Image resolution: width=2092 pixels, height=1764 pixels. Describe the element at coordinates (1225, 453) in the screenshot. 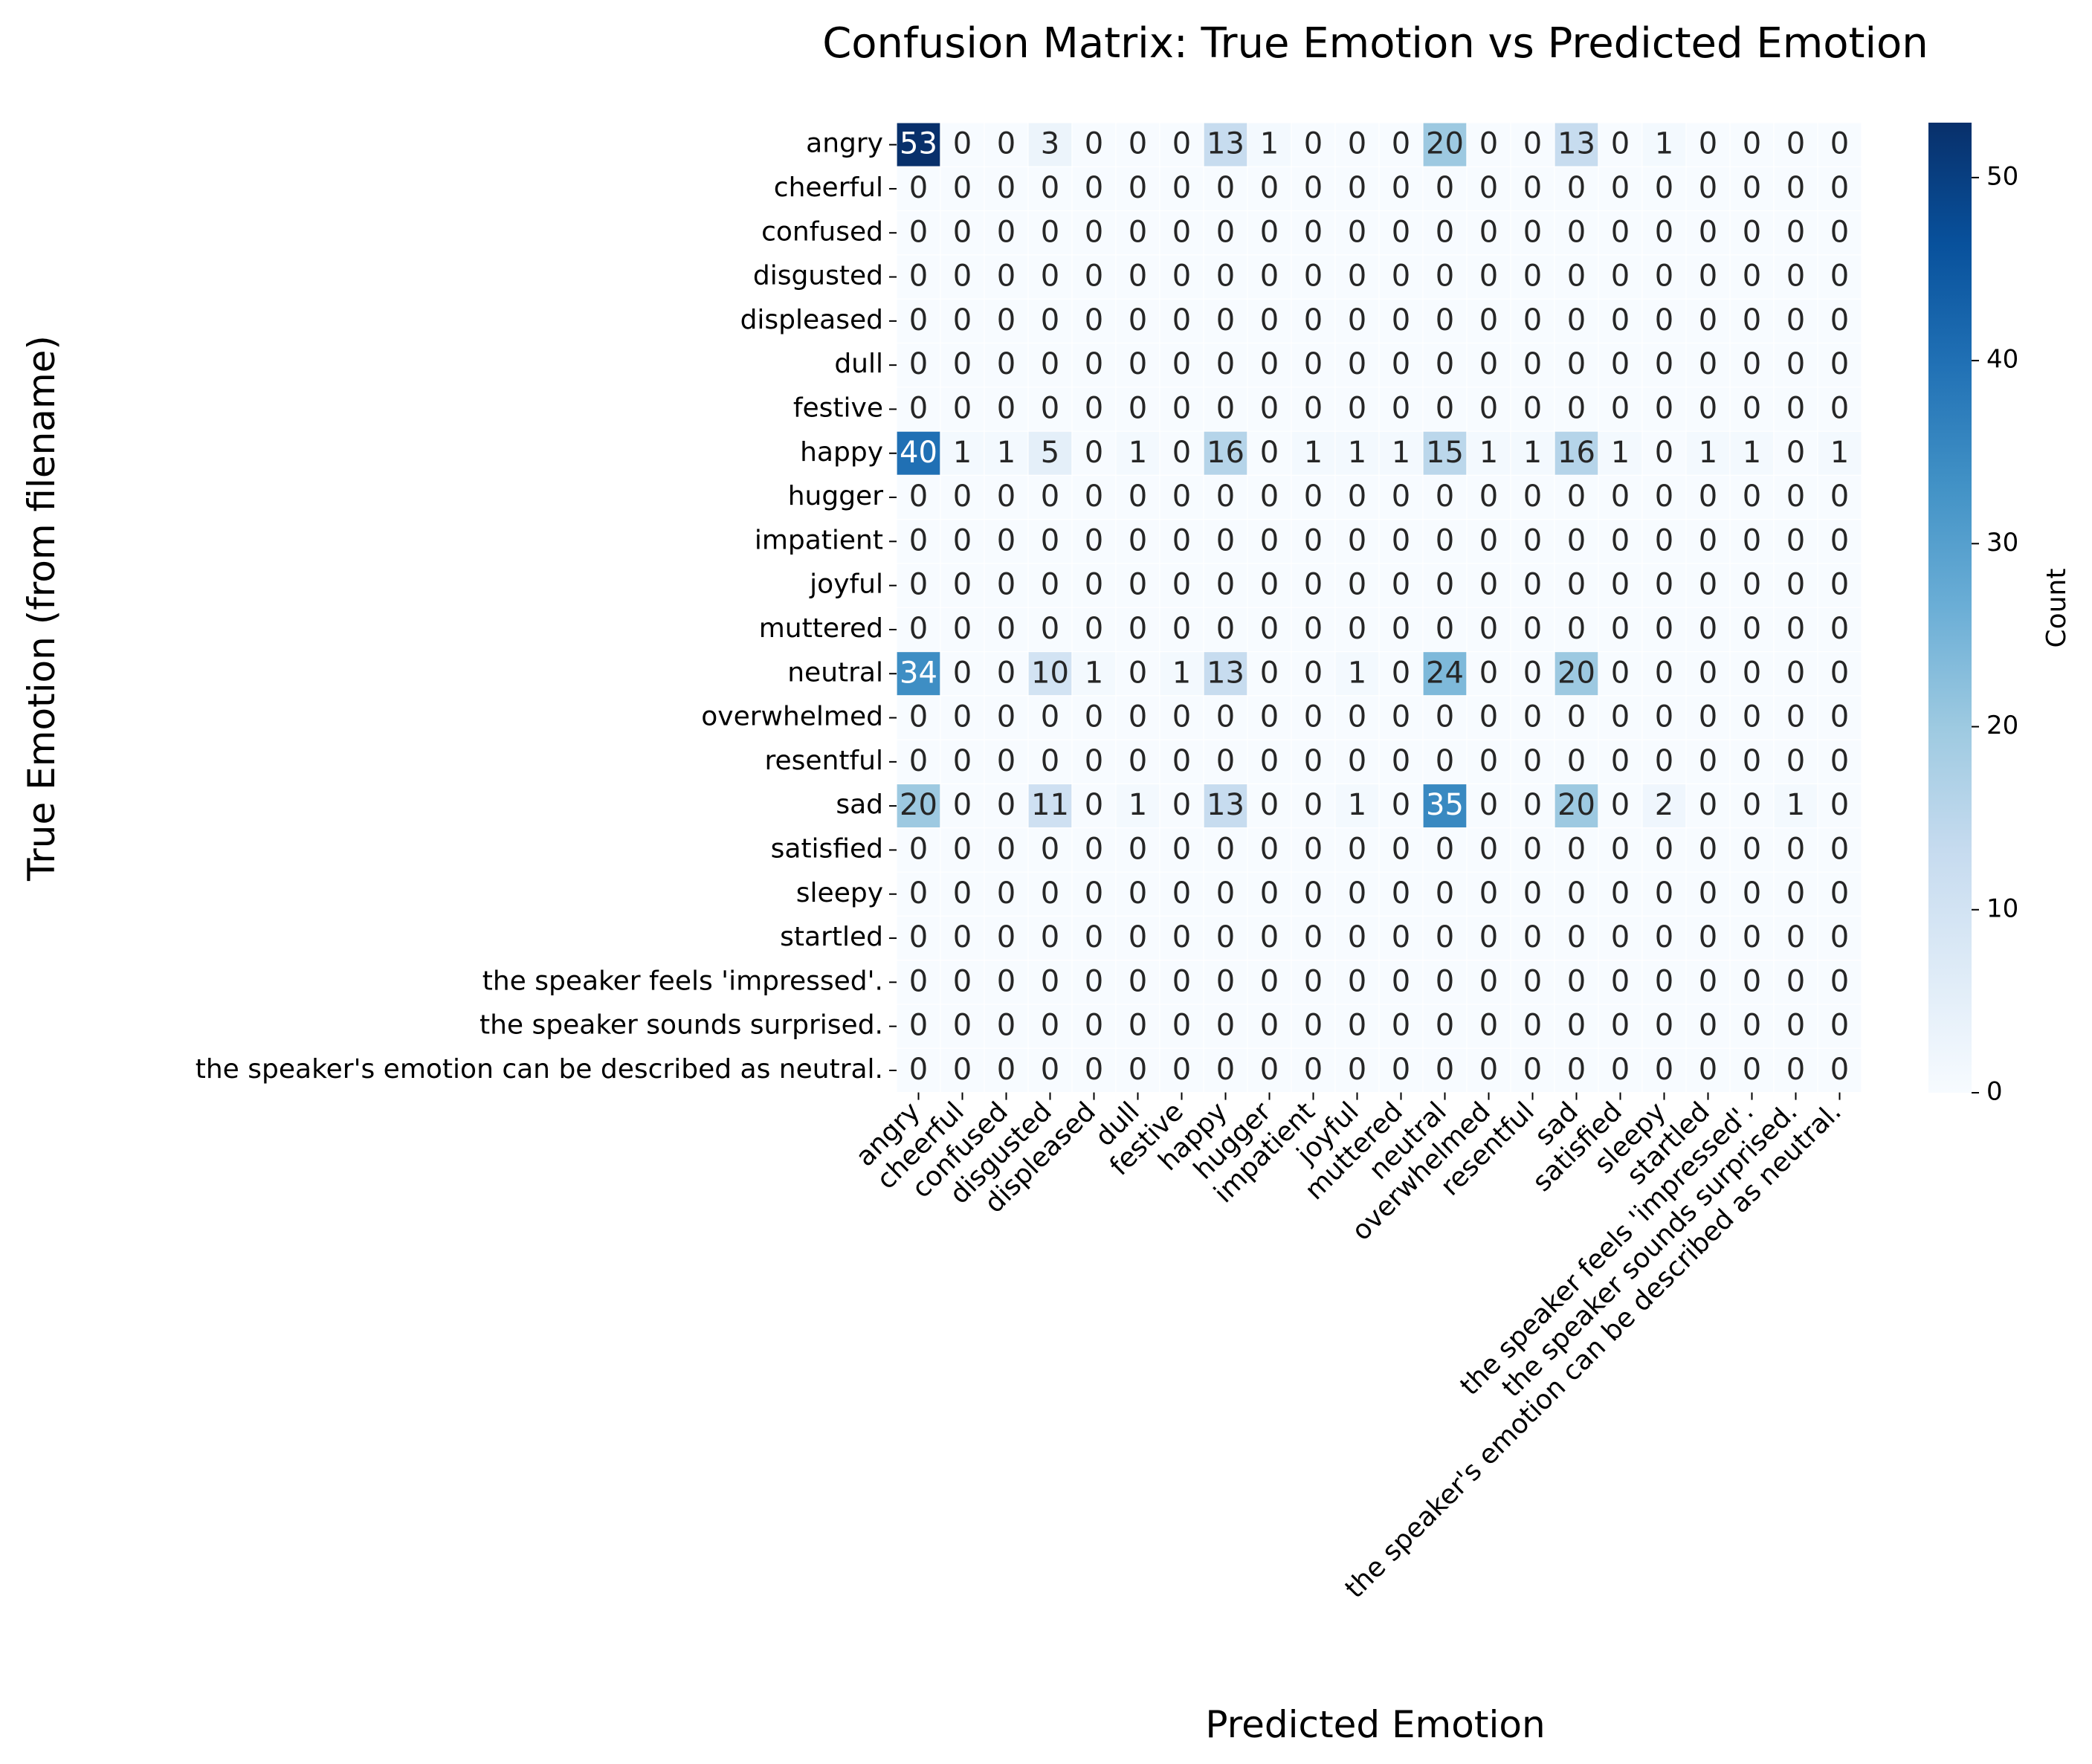

I see `cell-value-label: 16` at that location.